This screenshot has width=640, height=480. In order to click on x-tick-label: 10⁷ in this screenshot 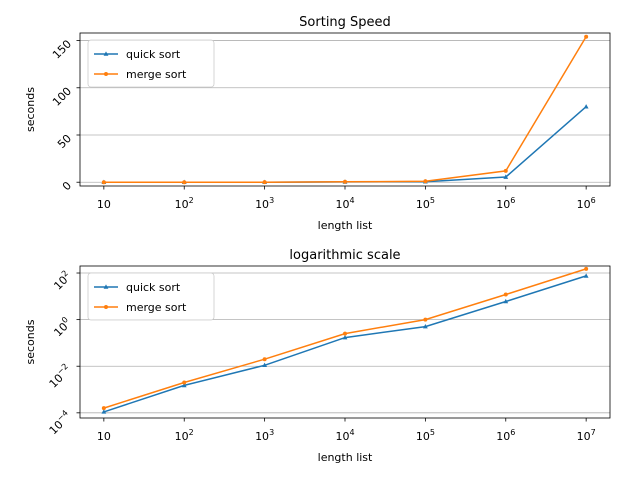, I will do `click(586, 435)`.